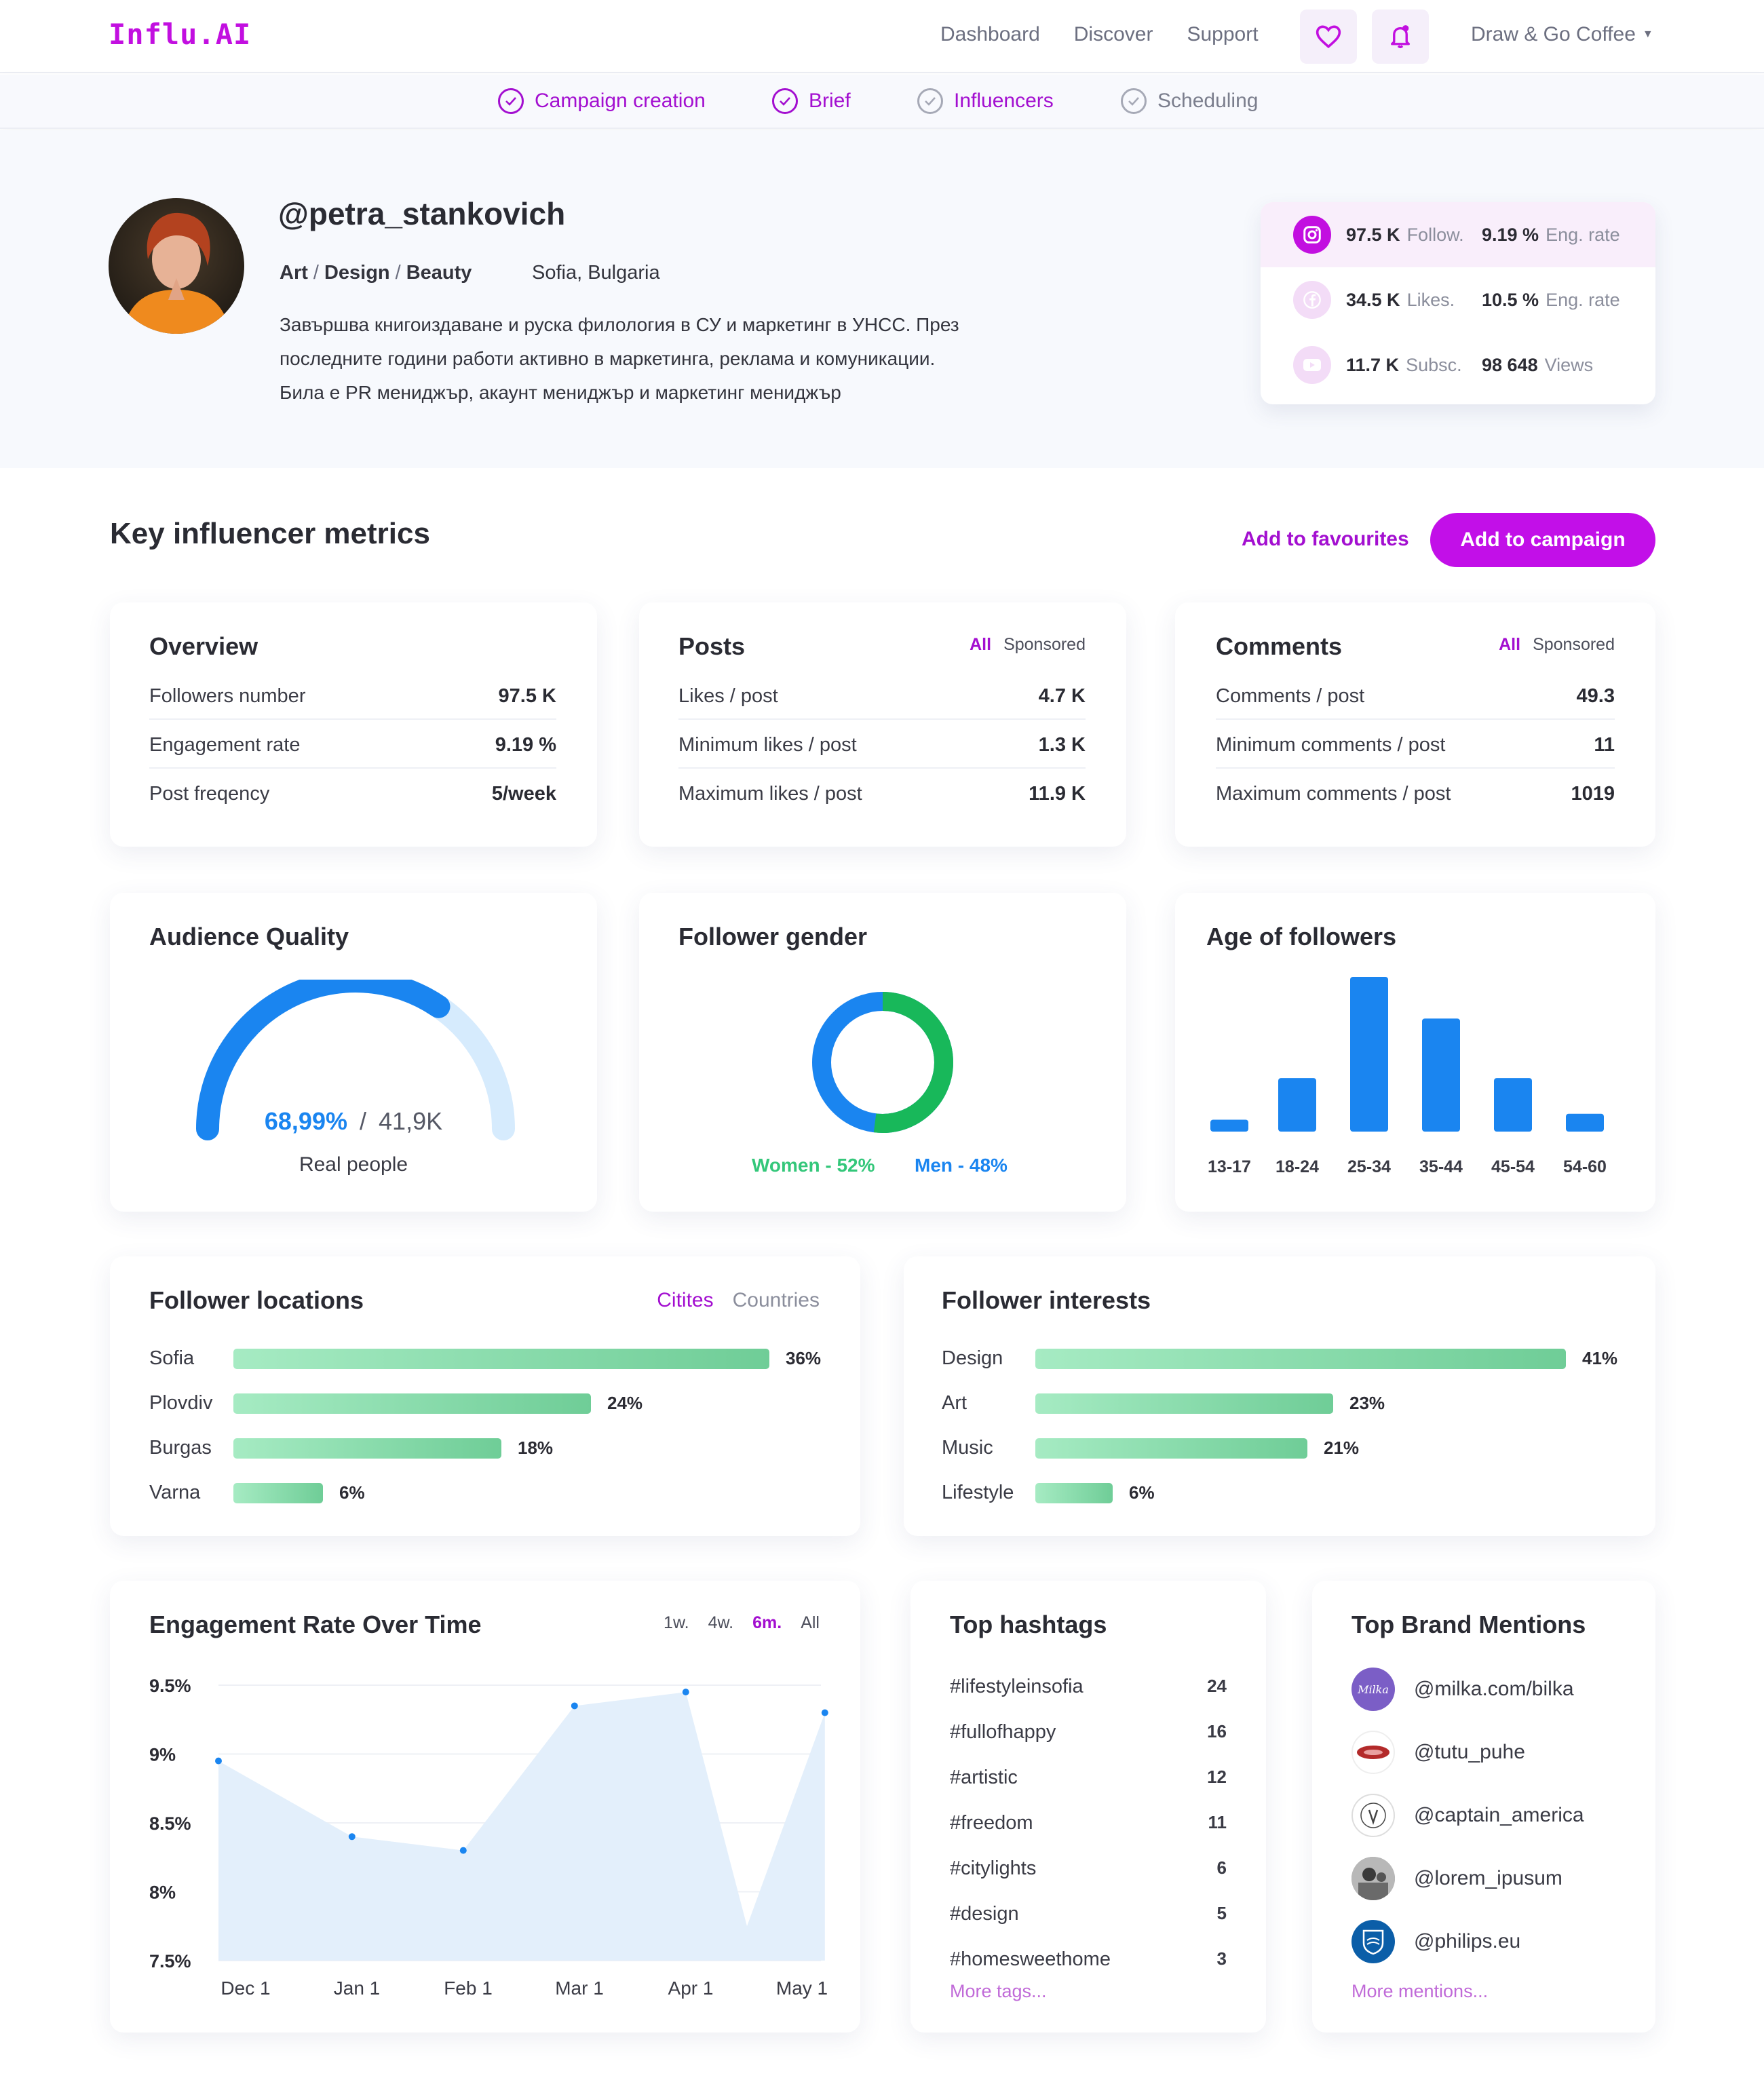 This screenshot has height=2099, width=1764. I want to click on account-menu: Draw & Go Coffee ▼, so click(1562, 35).